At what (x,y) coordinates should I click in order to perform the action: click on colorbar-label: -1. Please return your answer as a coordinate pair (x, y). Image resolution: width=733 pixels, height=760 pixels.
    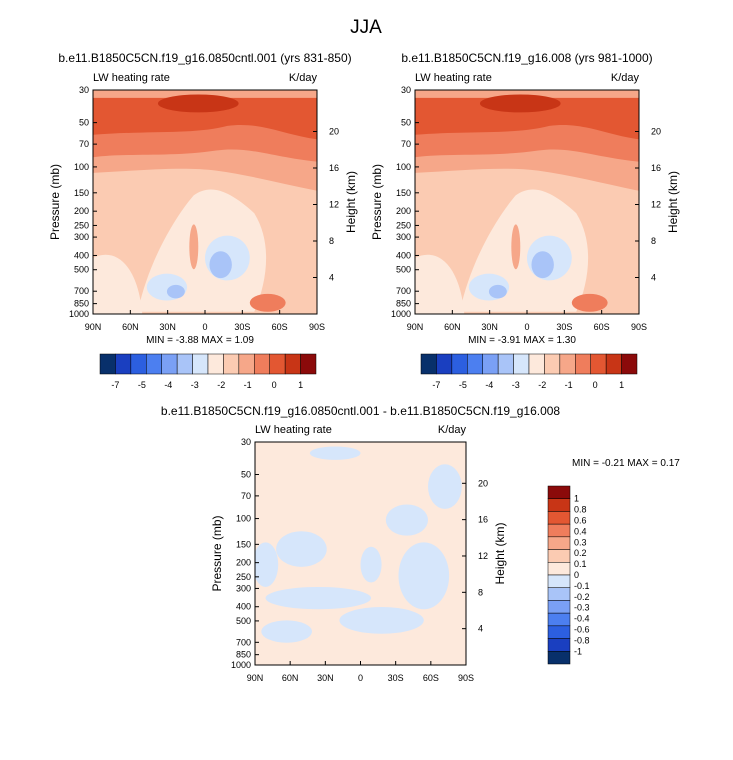
    Looking at the image, I should click on (248, 385).